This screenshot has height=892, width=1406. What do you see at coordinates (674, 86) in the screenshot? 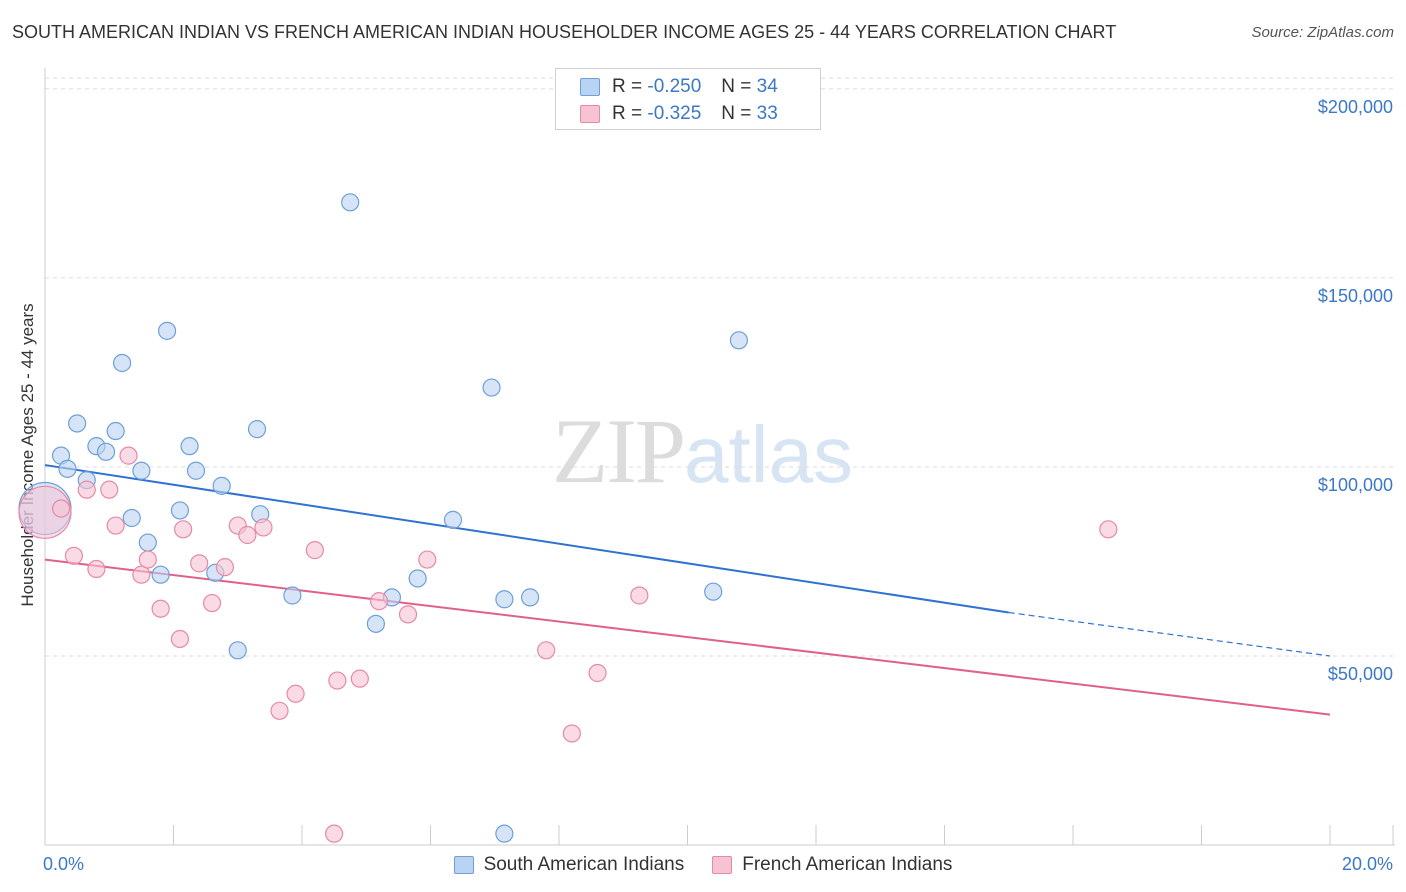
I see `r-value: -0.250` at bounding box center [674, 86].